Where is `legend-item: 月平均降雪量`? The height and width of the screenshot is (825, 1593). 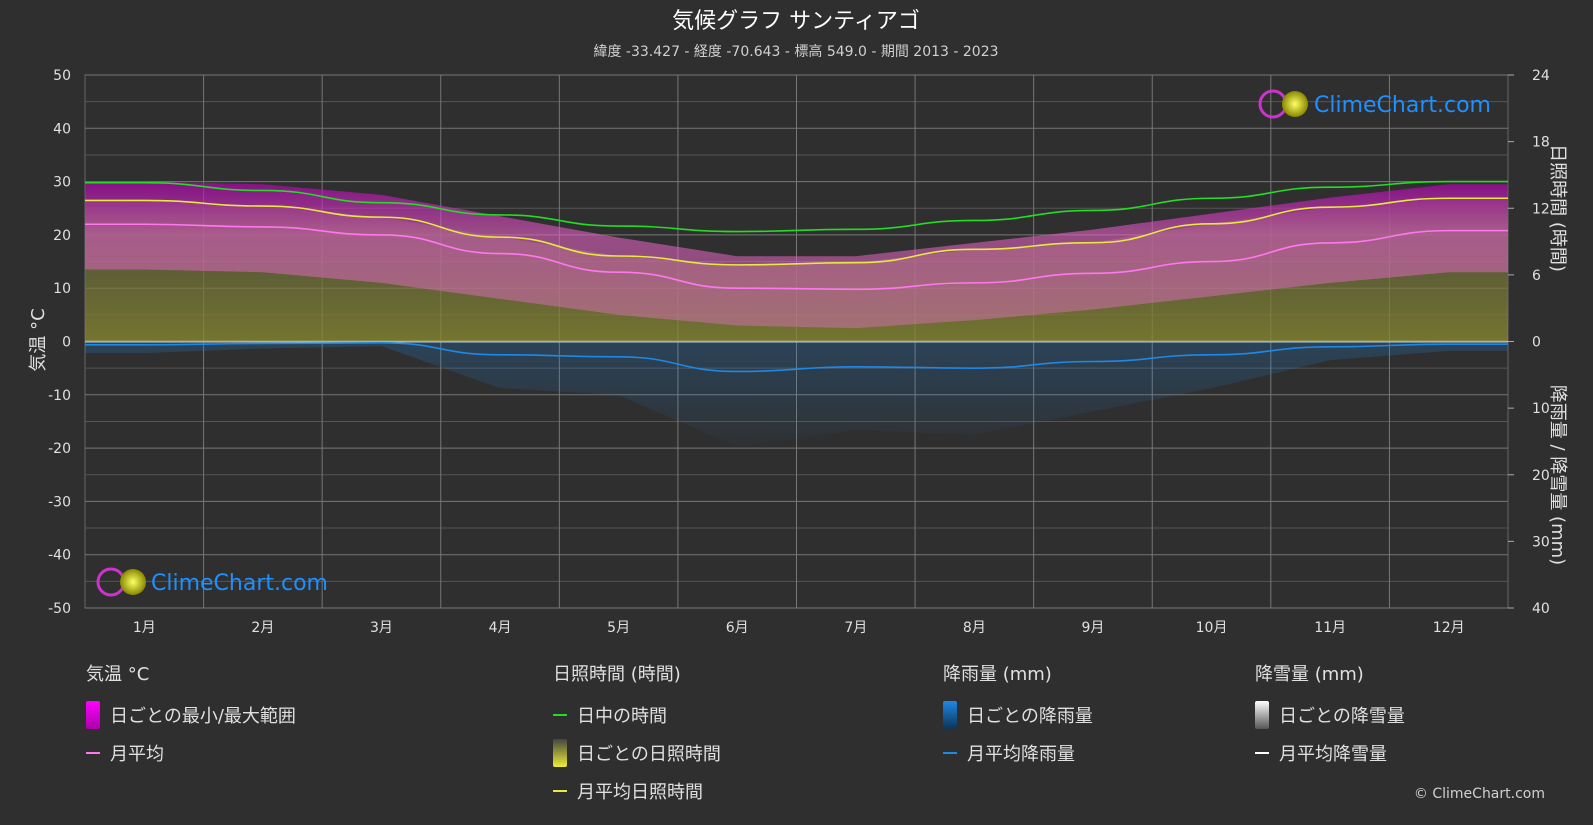
legend-item: 月平均降雪量 is located at coordinates (1330, 753).